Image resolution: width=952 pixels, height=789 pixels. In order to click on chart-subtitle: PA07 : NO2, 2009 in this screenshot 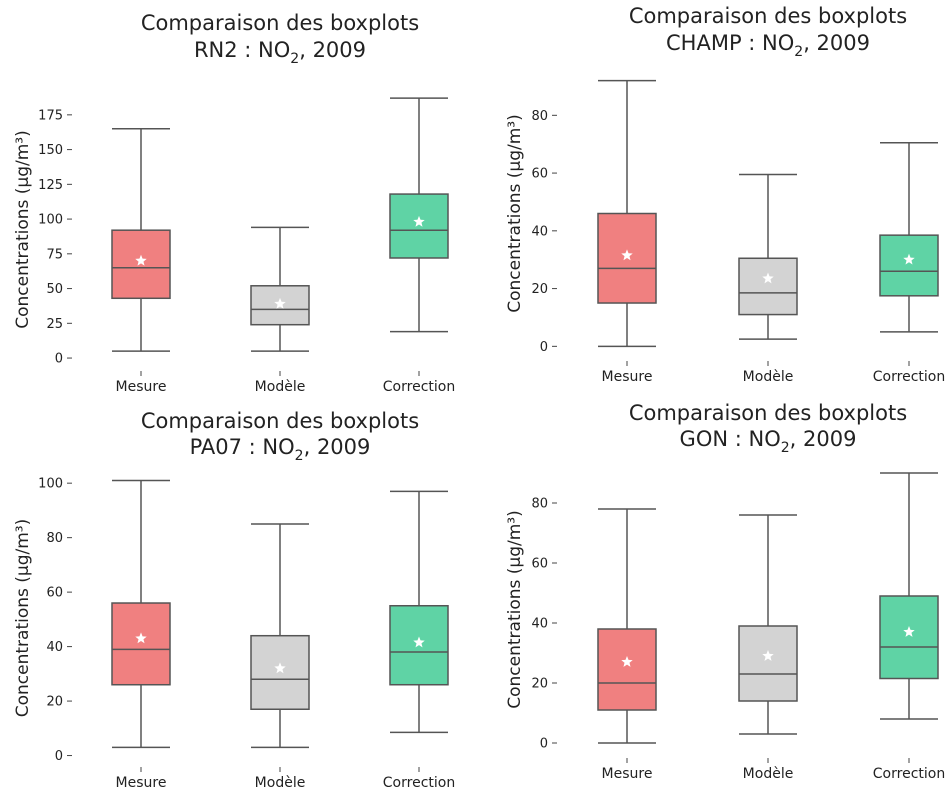, I will do `click(280, 449)`.